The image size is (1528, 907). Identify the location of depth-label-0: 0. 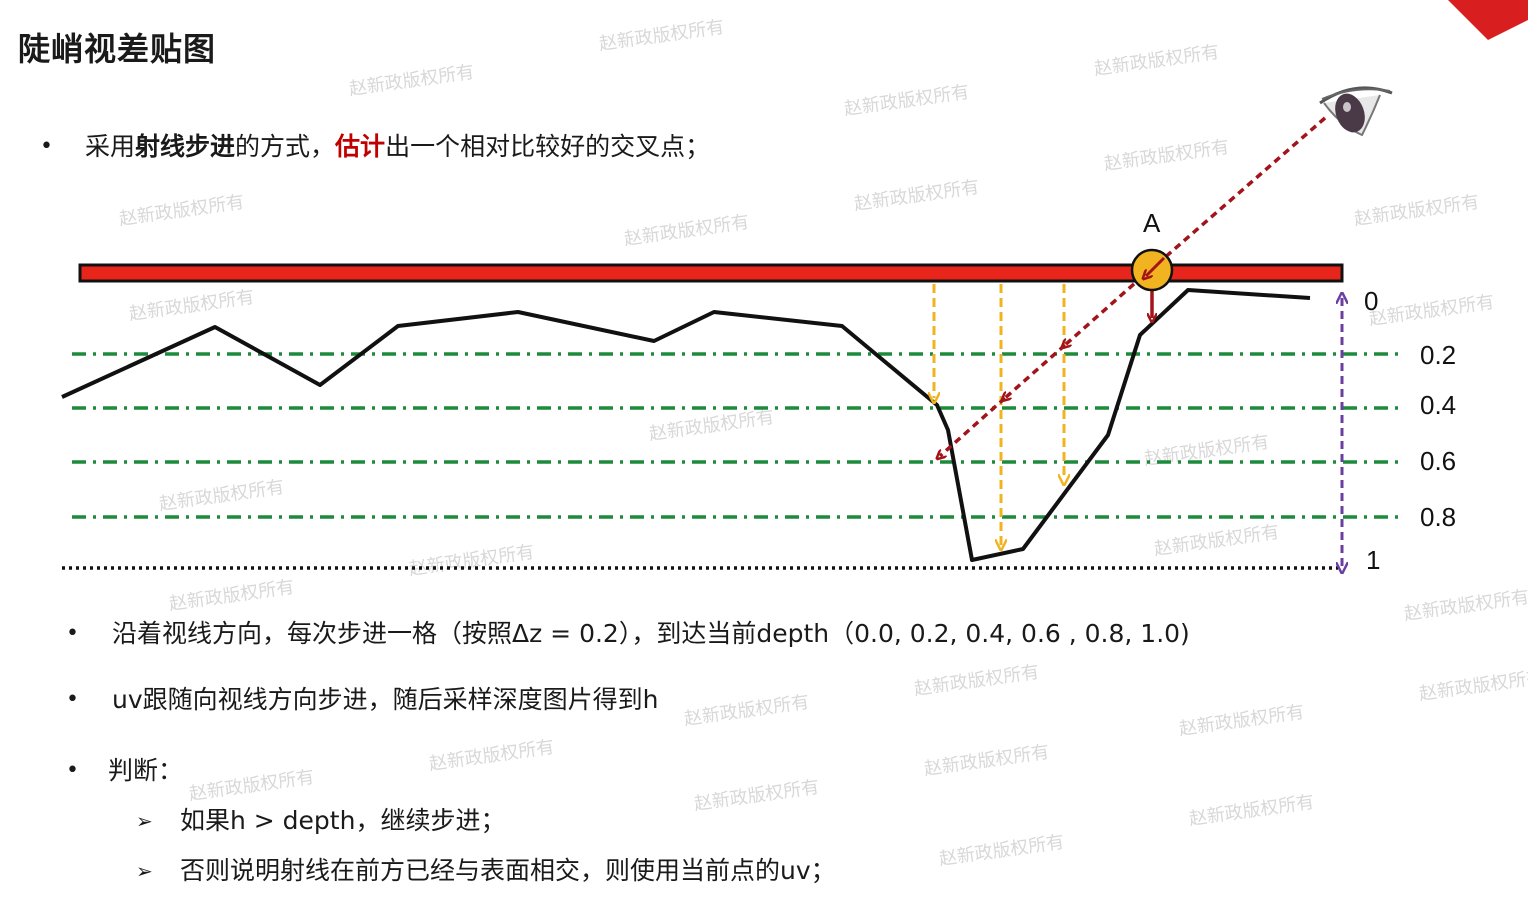
(1371, 301).